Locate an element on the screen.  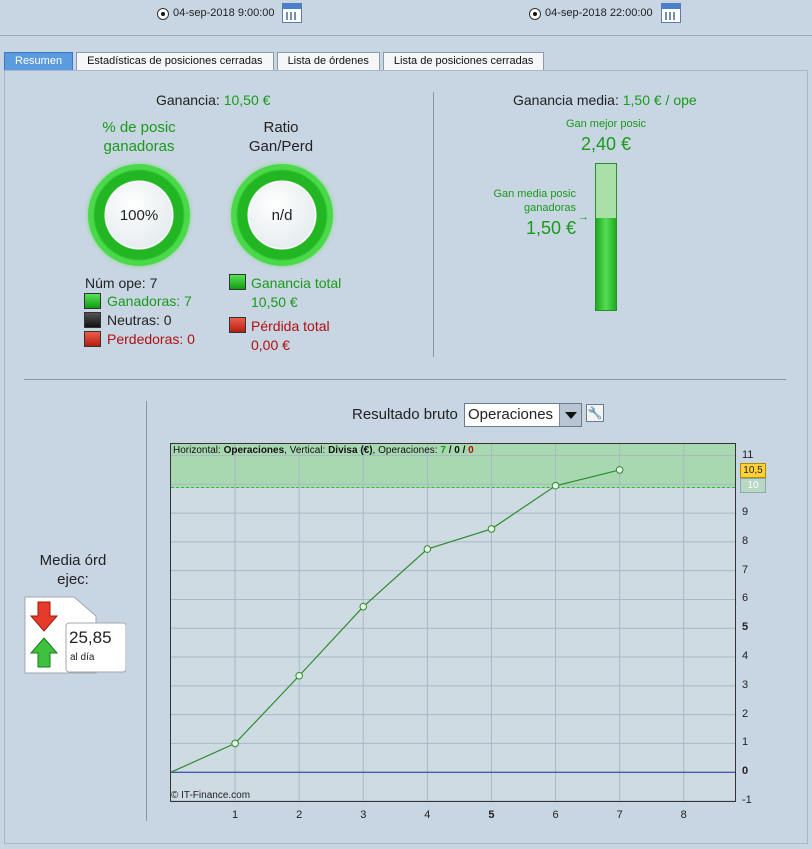
ratio-title-line1: Ratio is located at coordinates (281, 127).